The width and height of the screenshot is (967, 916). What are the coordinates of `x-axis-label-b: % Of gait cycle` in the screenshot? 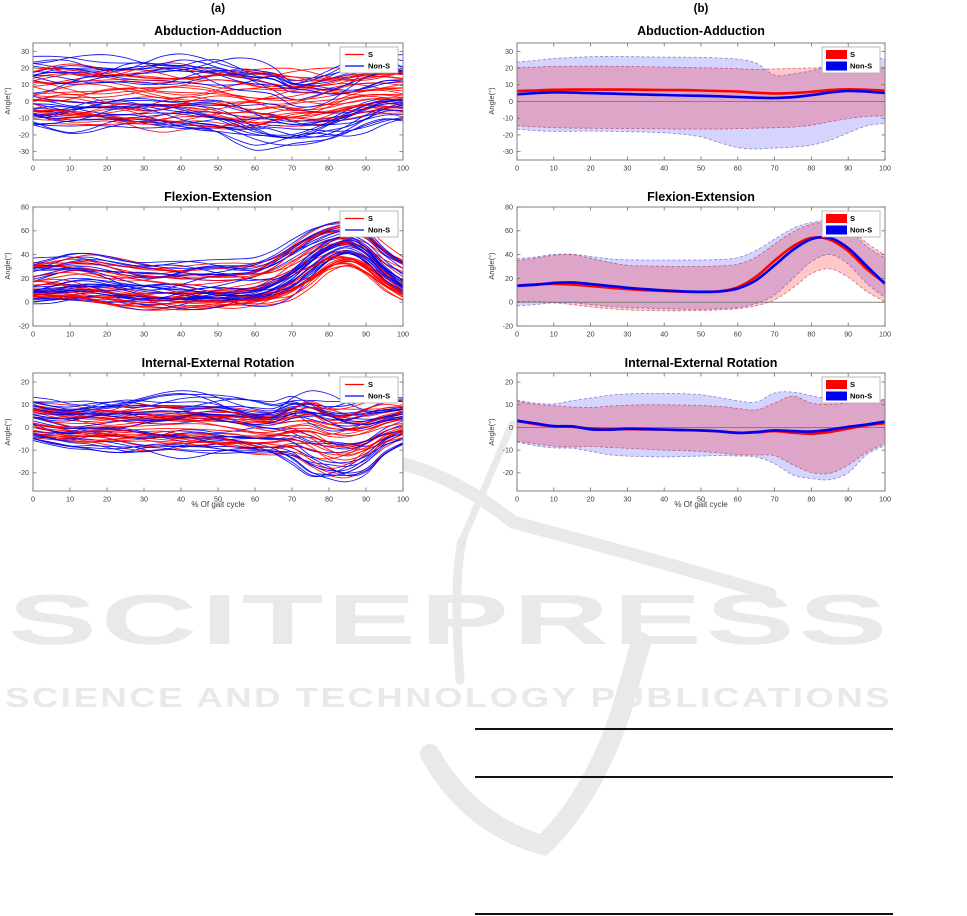 It's located at (701, 504).